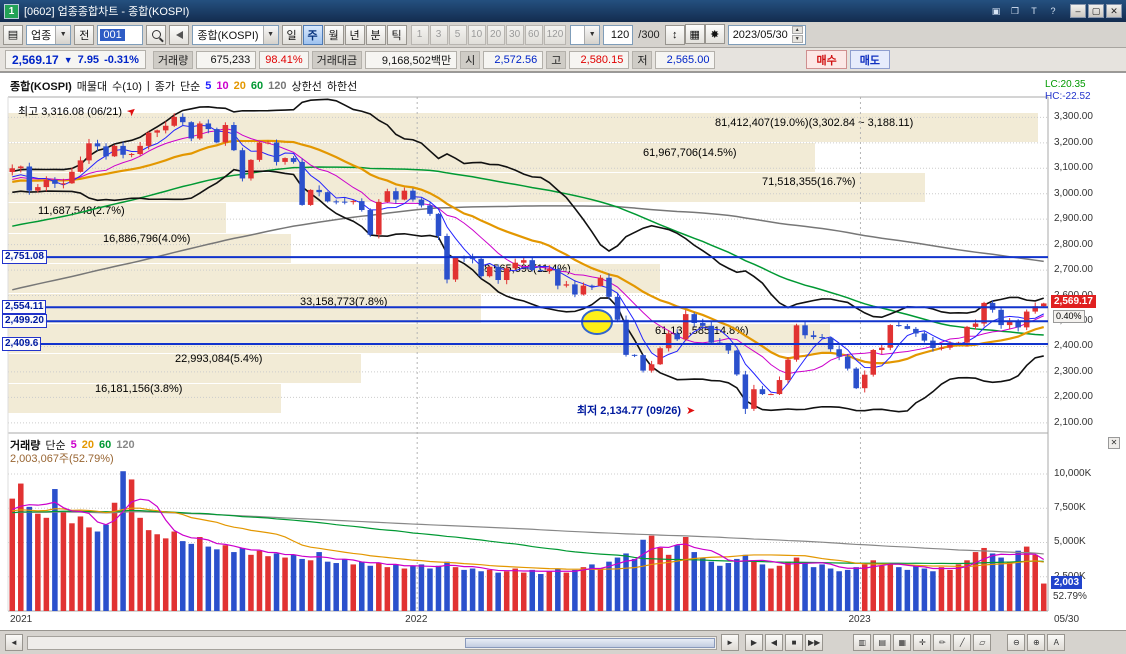  What do you see at coordinates (375, 34) in the screenshot?
I see `period-button-분: 분` at bounding box center [375, 34].